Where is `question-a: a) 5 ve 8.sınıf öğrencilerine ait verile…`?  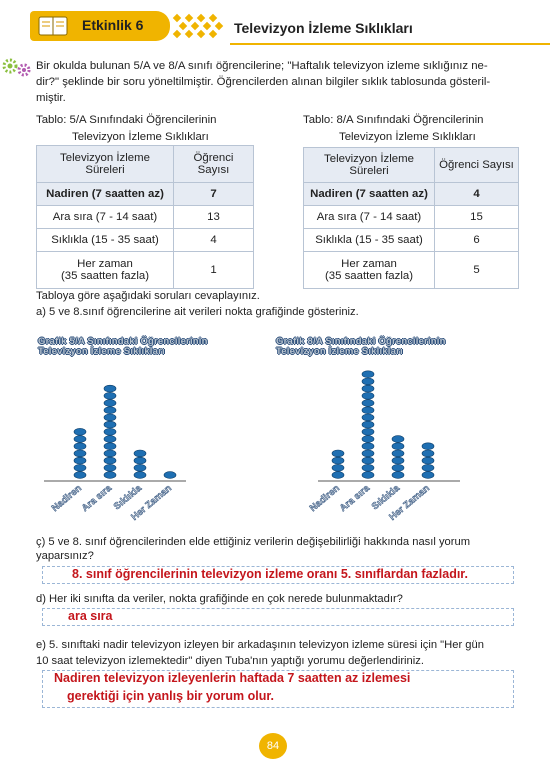 question-a: a) 5 ve 8.sınıf öğrencilerine ait verile… is located at coordinates (197, 312).